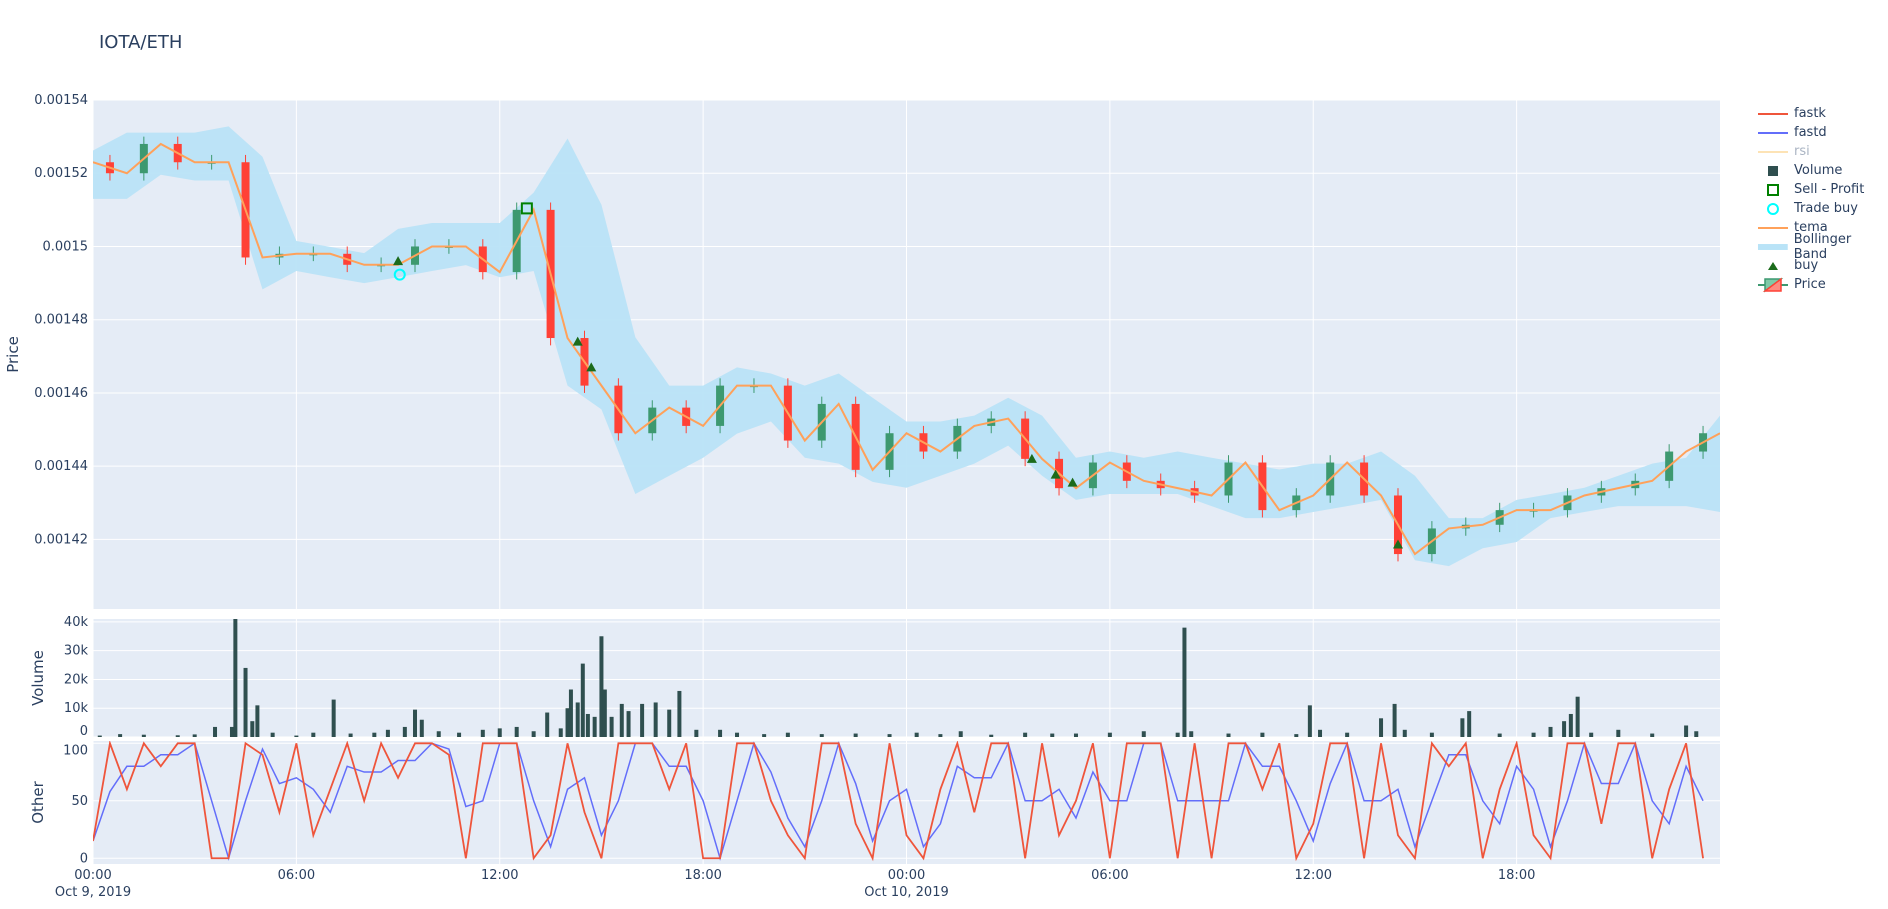  I want to click on legend-item-buy: buy, so click(1822, 265).